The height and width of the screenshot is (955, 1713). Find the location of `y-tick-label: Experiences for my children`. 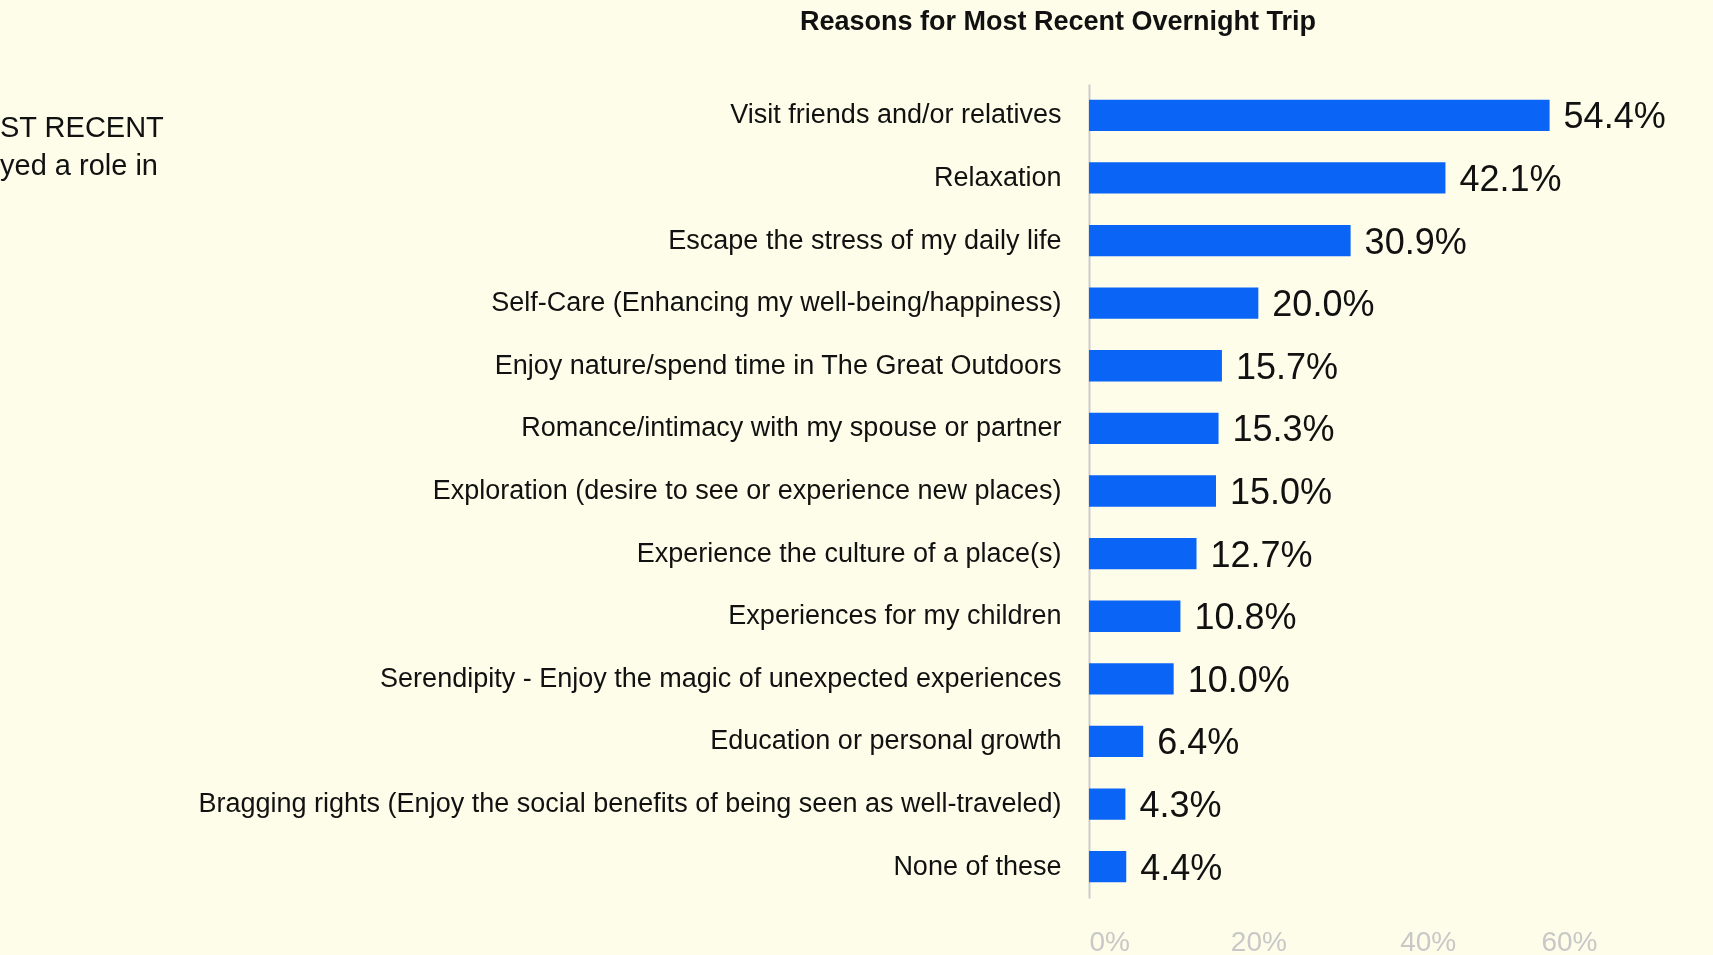

y-tick-label: Experiences for my children is located at coordinates (895, 615).